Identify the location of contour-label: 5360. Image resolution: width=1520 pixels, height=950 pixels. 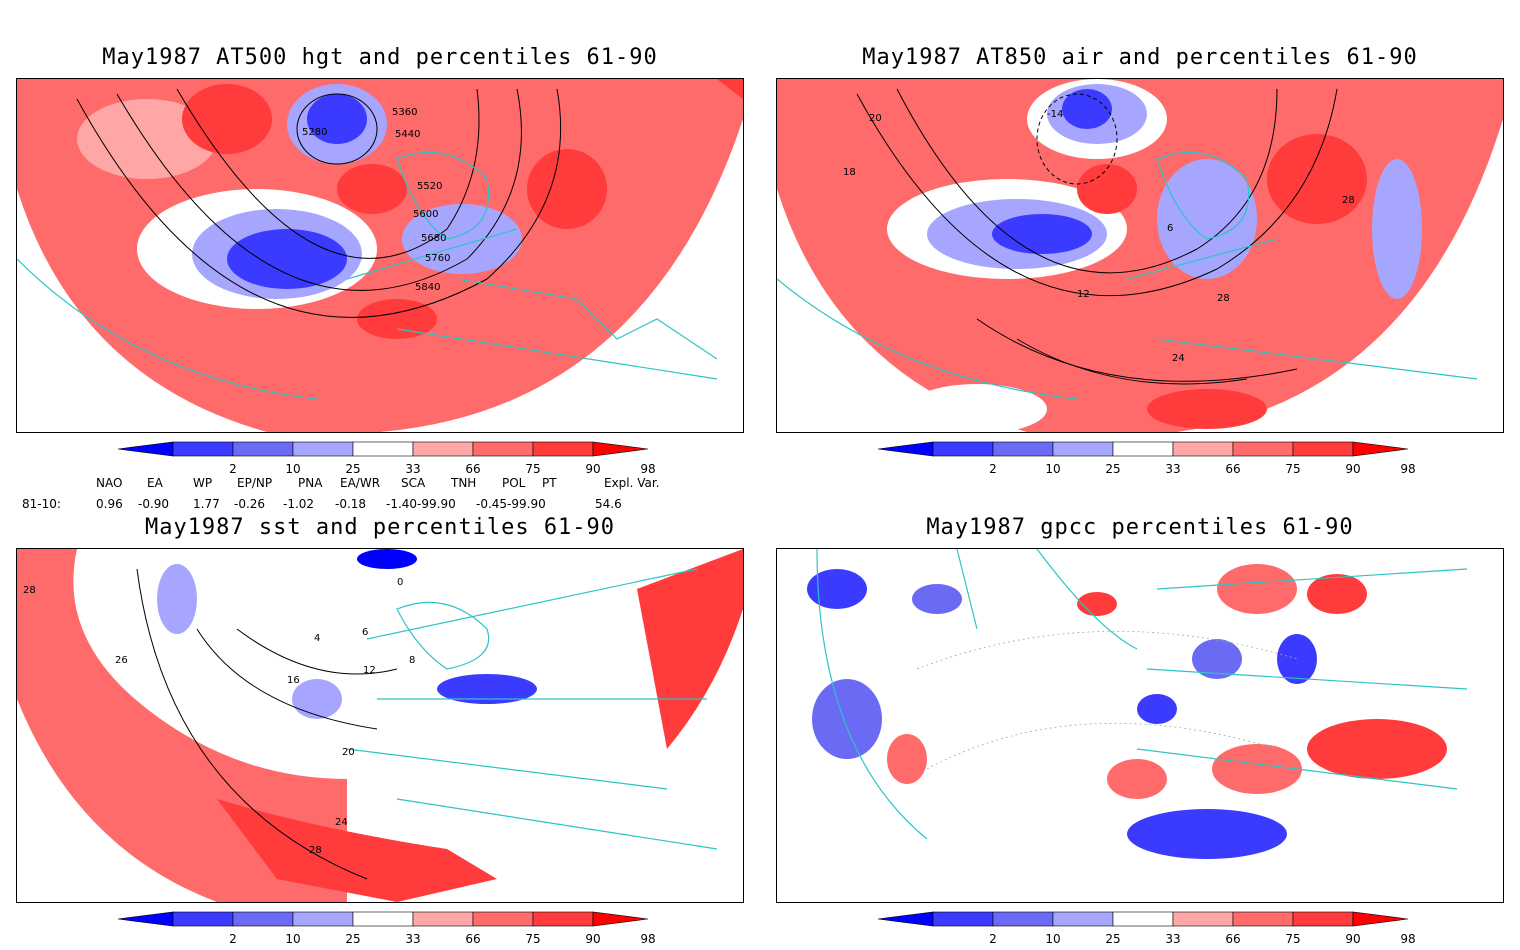
(404, 112).